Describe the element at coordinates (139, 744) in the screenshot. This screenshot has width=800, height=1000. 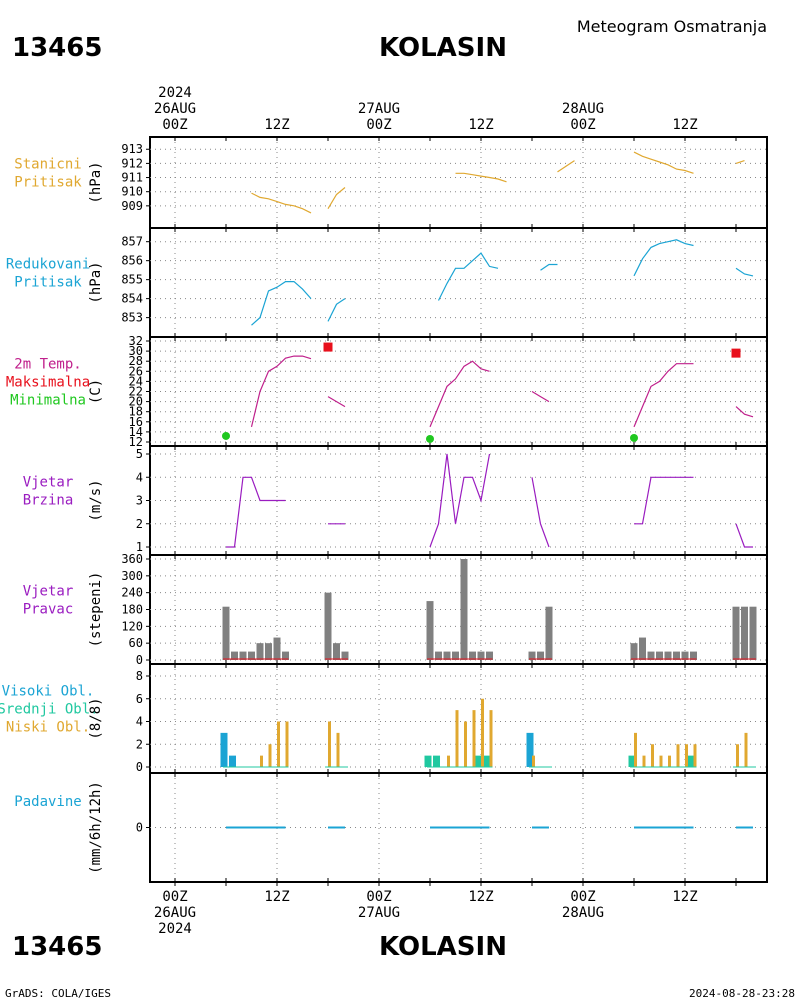
I see `y-tick-label: 2` at that location.